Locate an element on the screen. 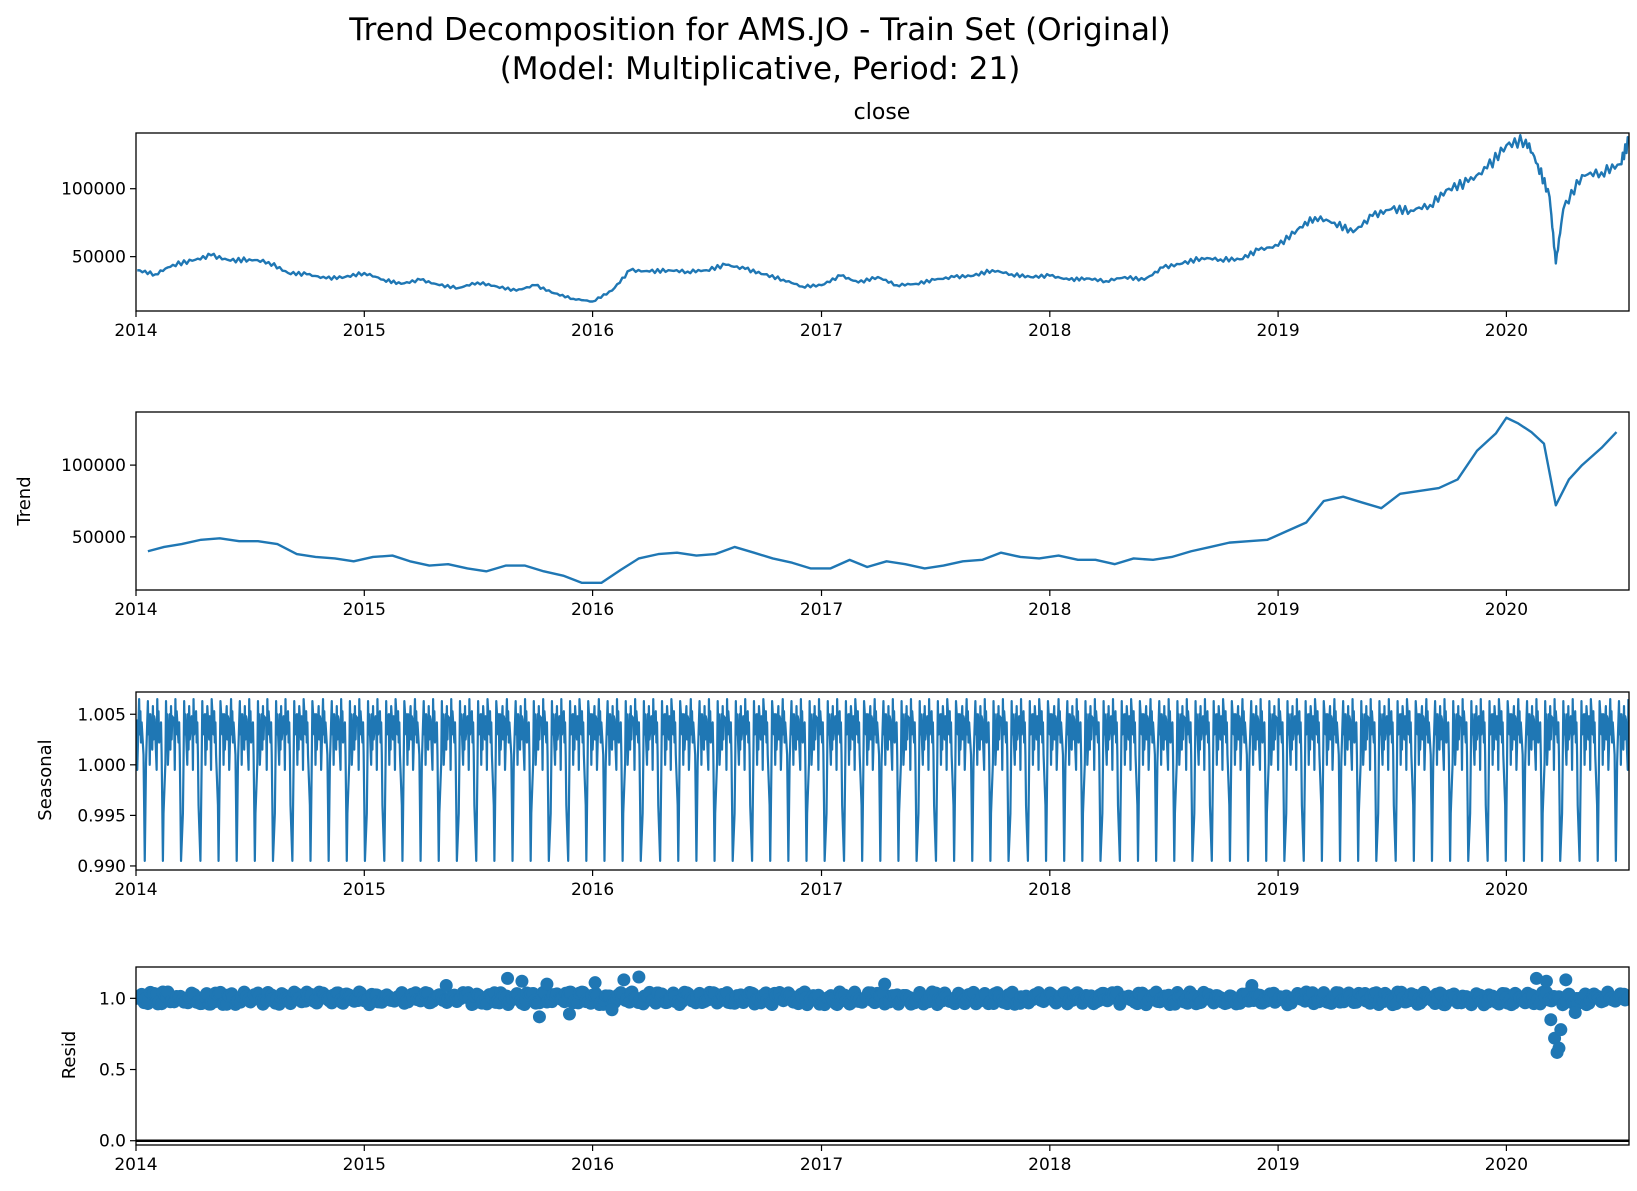 This screenshot has height=1191, width=1637. observed-x-tick-label: 2014 is located at coordinates (135, 331).